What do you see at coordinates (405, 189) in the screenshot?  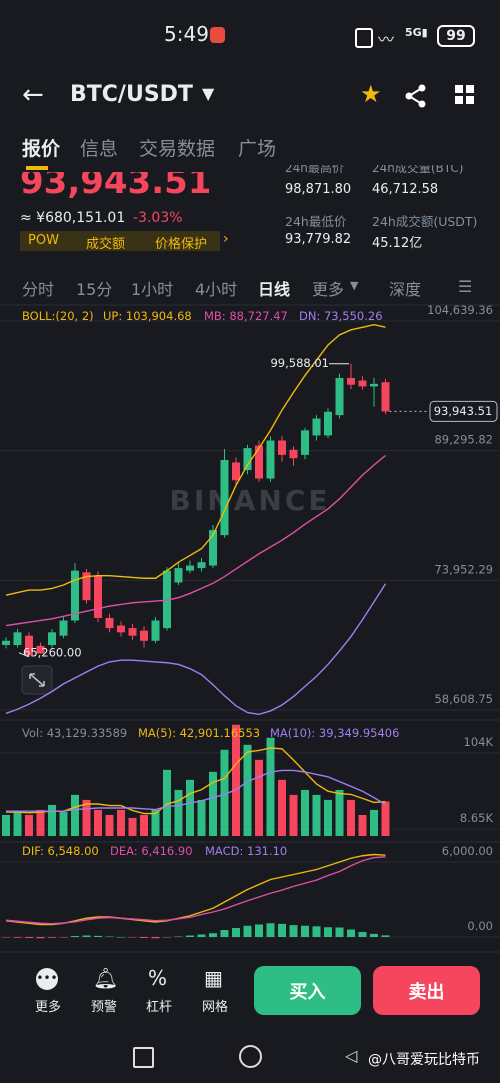 I see `stat-value: 46,712.58` at bounding box center [405, 189].